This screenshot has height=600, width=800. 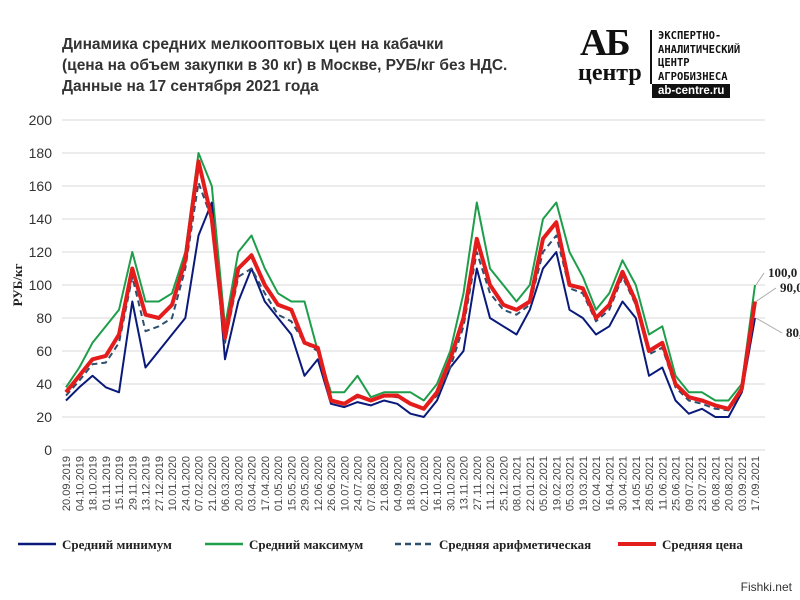 What do you see at coordinates (438, 483) in the screenshot?
I see `x-tick-label: 16.10.2020` at bounding box center [438, 483].